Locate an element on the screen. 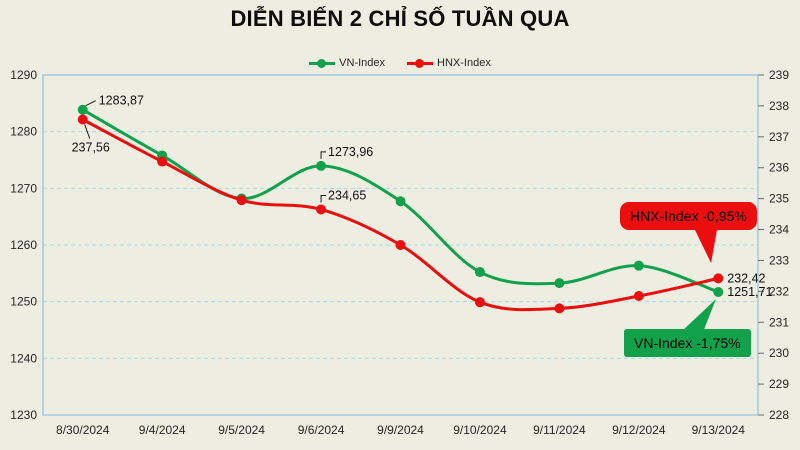 The width and height of the screenshot is (800, 450). legend-item-hnx-index: HNX-Index is located at coordinates (449, 63).